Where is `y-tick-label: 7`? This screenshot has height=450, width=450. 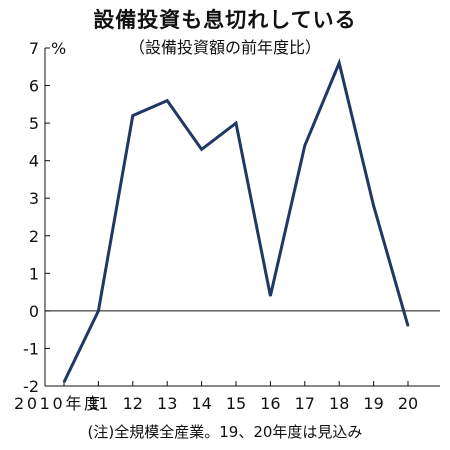
y-tick-label: 7 is located at coordinates (34, 48).